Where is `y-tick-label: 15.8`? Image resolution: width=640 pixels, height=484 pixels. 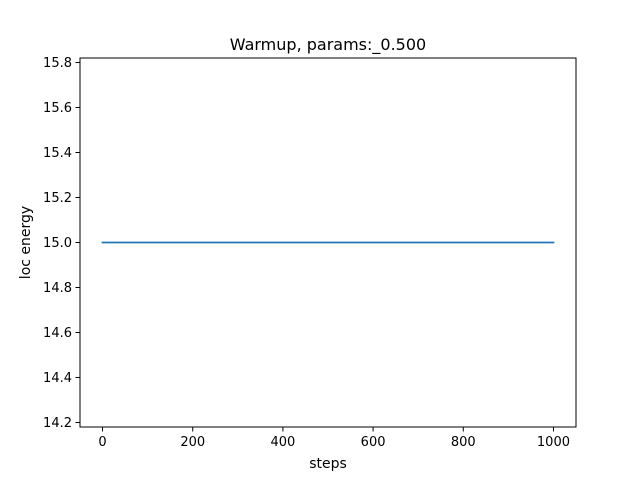 y-tick-label: 15.8 is located at coordinates (57, 63).